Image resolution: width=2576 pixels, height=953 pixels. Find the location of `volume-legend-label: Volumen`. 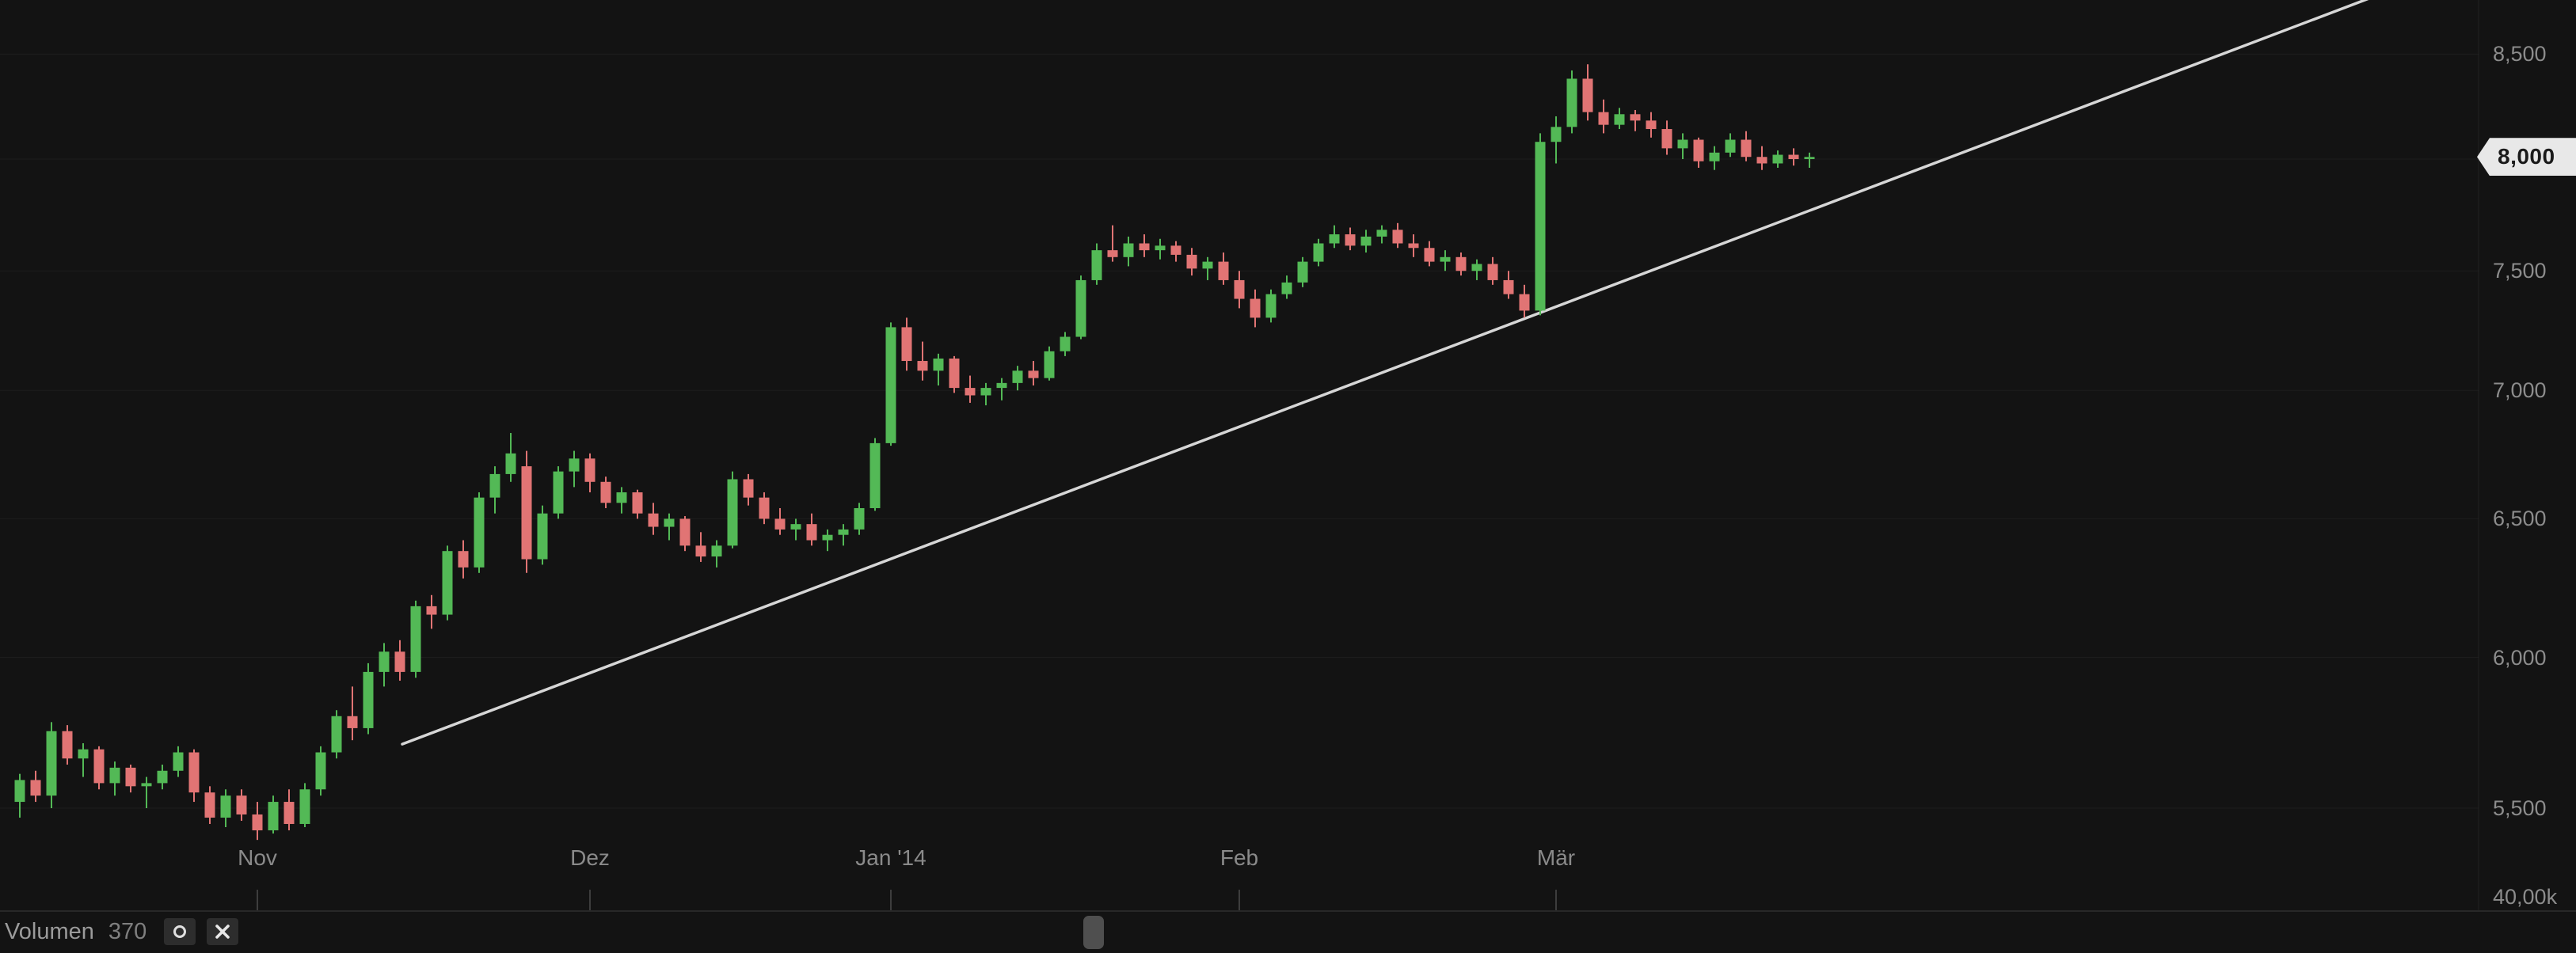

volume-legend-label: Volumen is located at coordinates (49, 931).